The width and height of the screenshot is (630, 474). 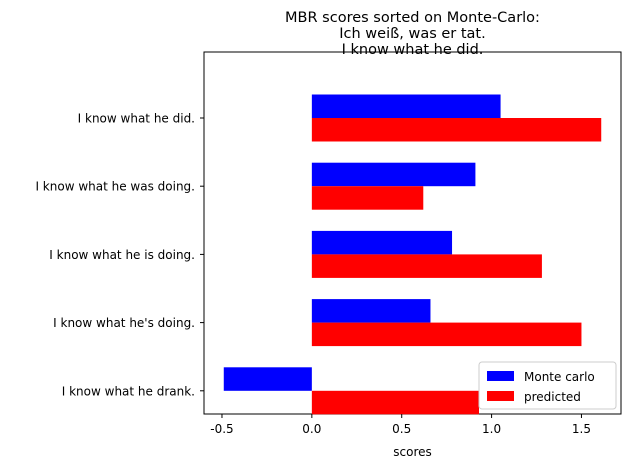 What do you see at coordinates (128, 391) in the screenshot?
I see `y-tick-label: I know what he drank.` at bounding box center [128, 391].